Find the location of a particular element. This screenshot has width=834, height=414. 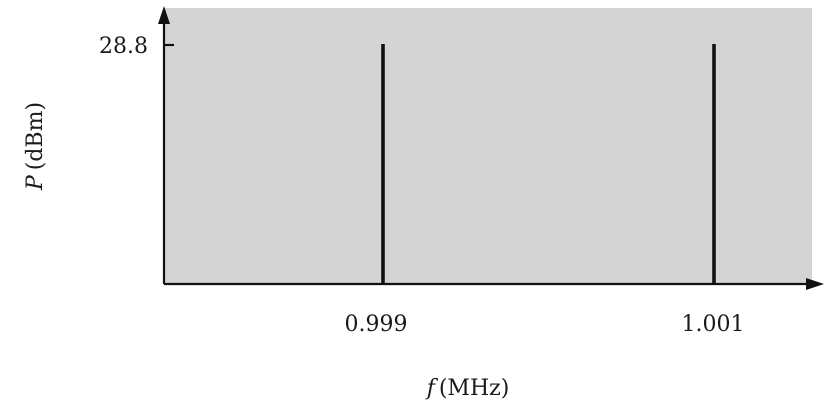

y-axis-label-symbol: P is located at coordinates (35, 182).